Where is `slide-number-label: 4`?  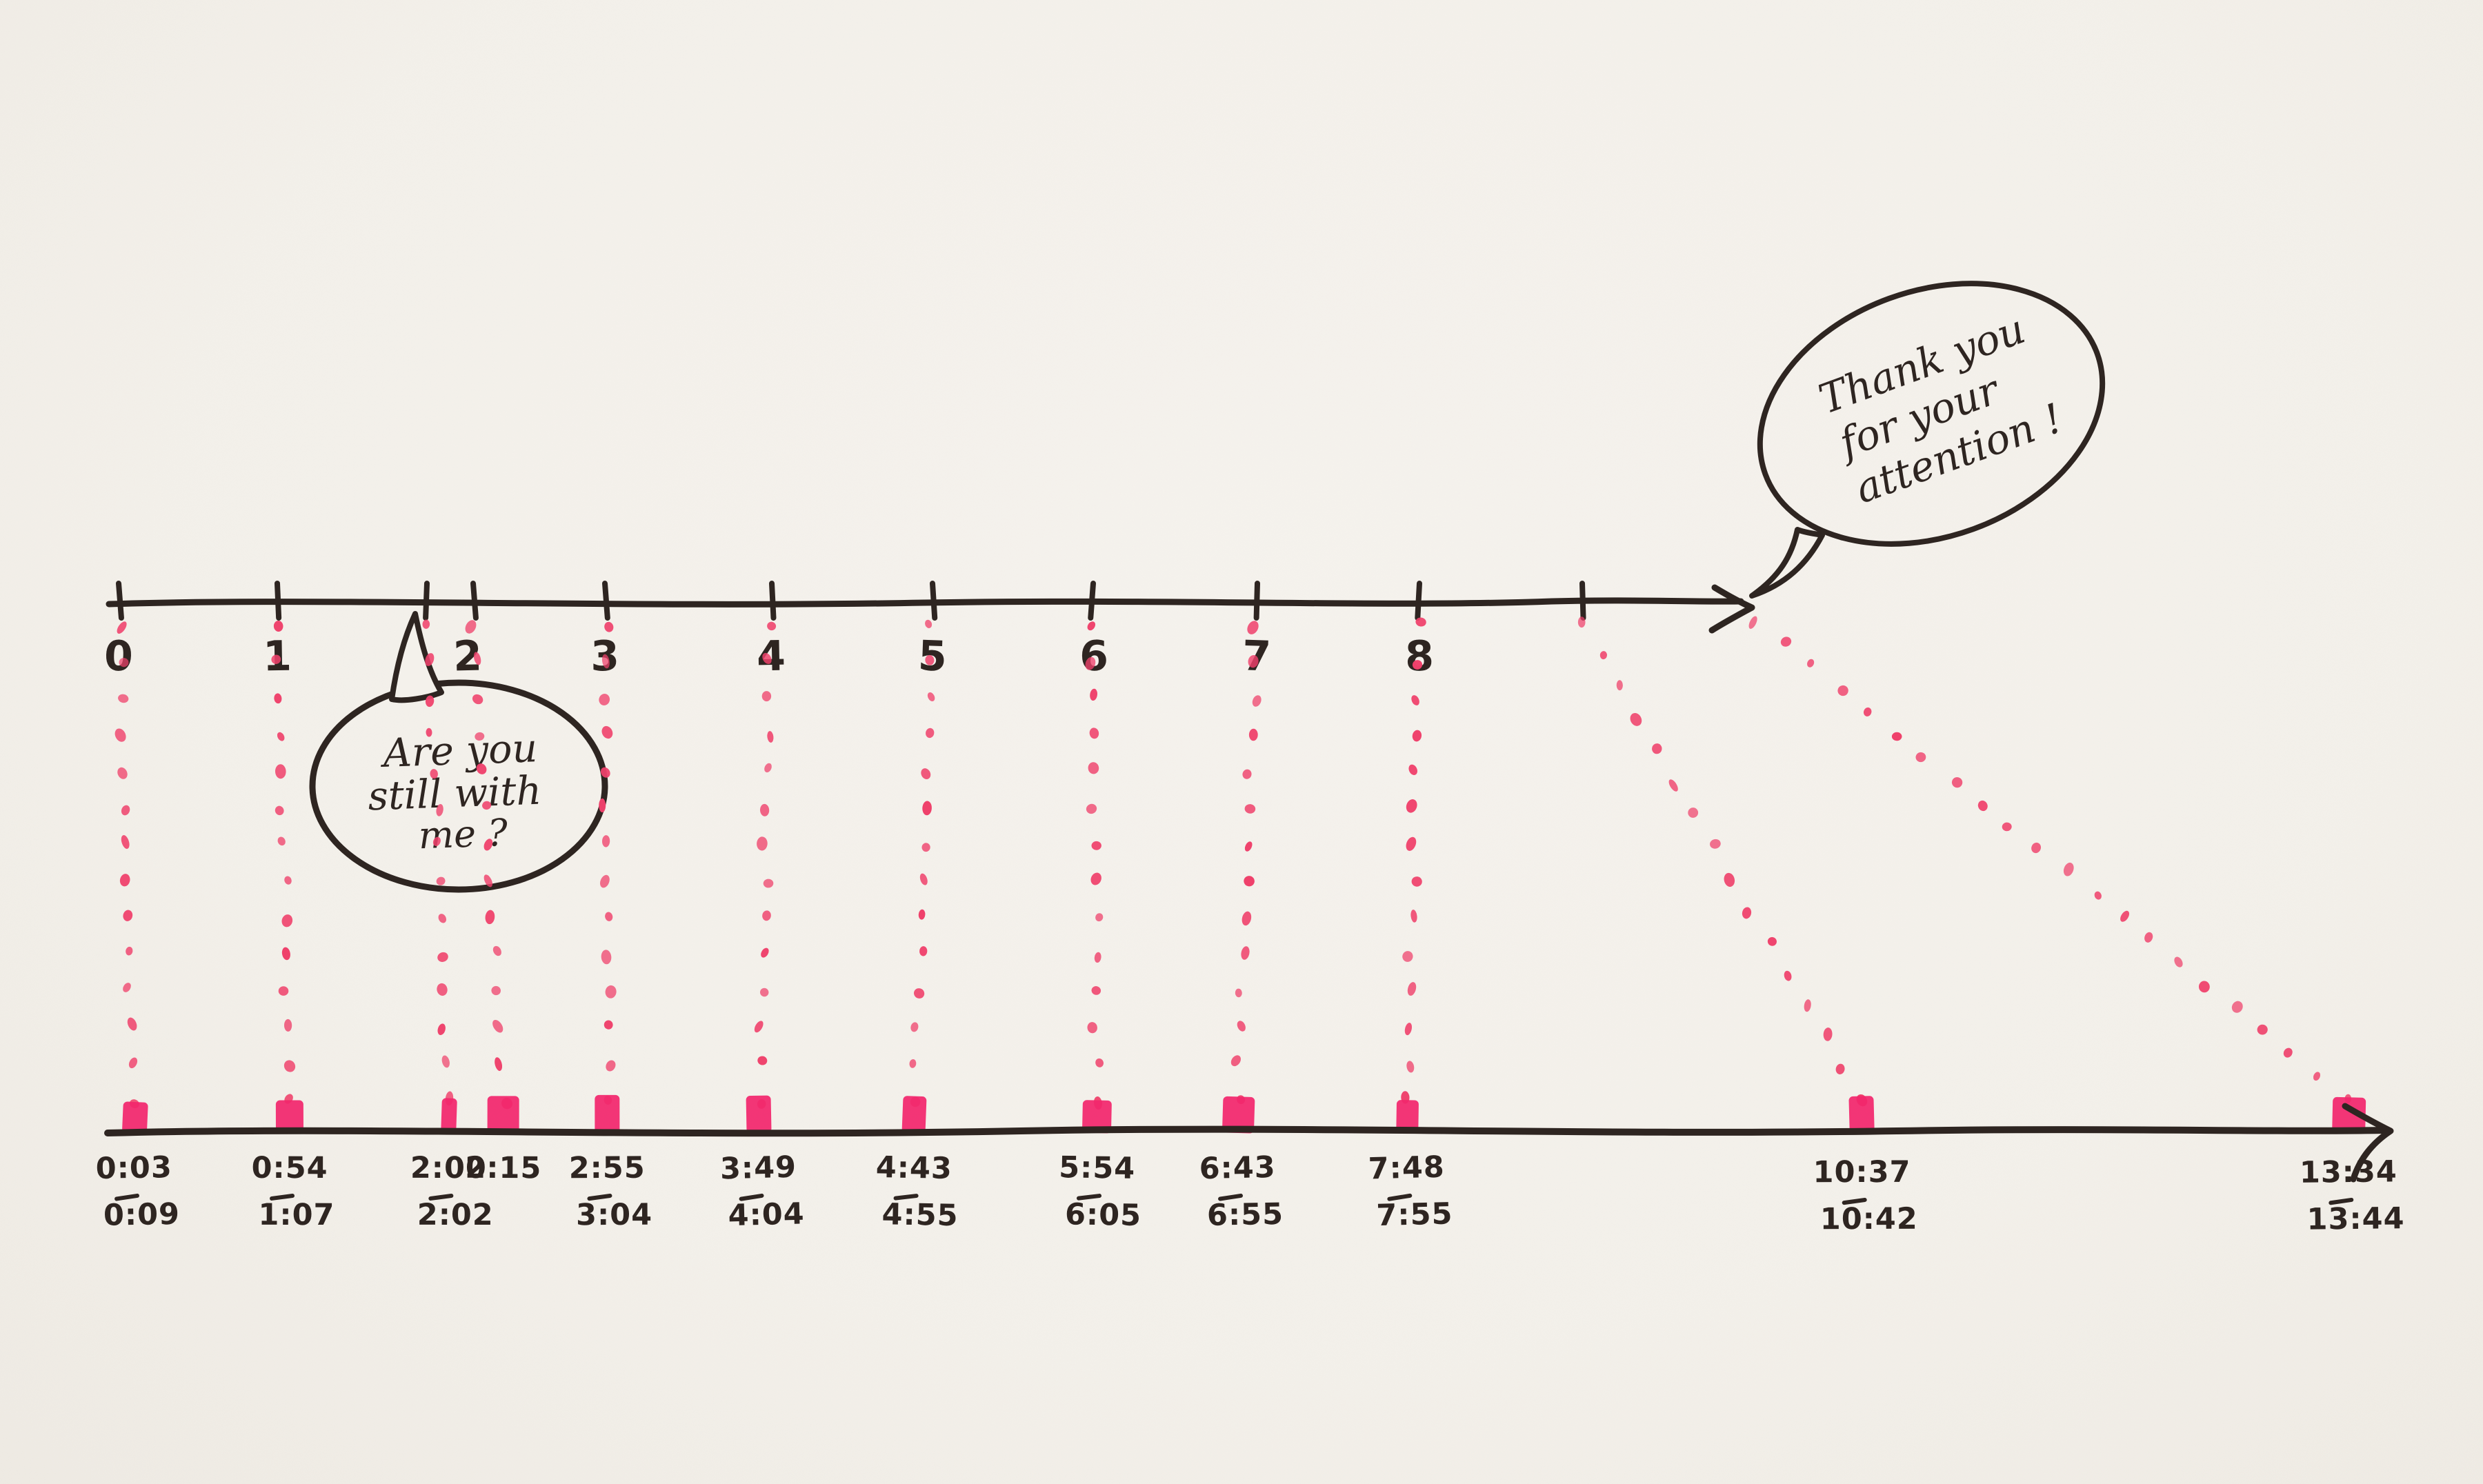 slide-number-label: 4 is located at coordinates (771, 656).